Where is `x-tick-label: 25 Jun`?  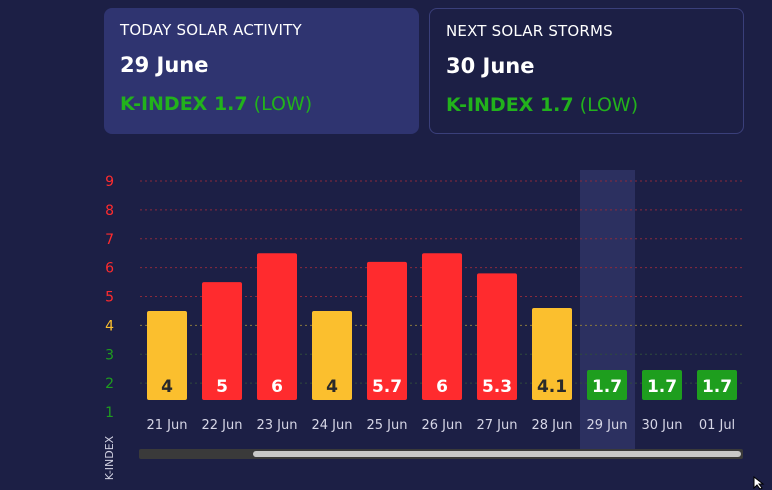
x-tick-label: 25 Jun is located at coordinates (387, 425).